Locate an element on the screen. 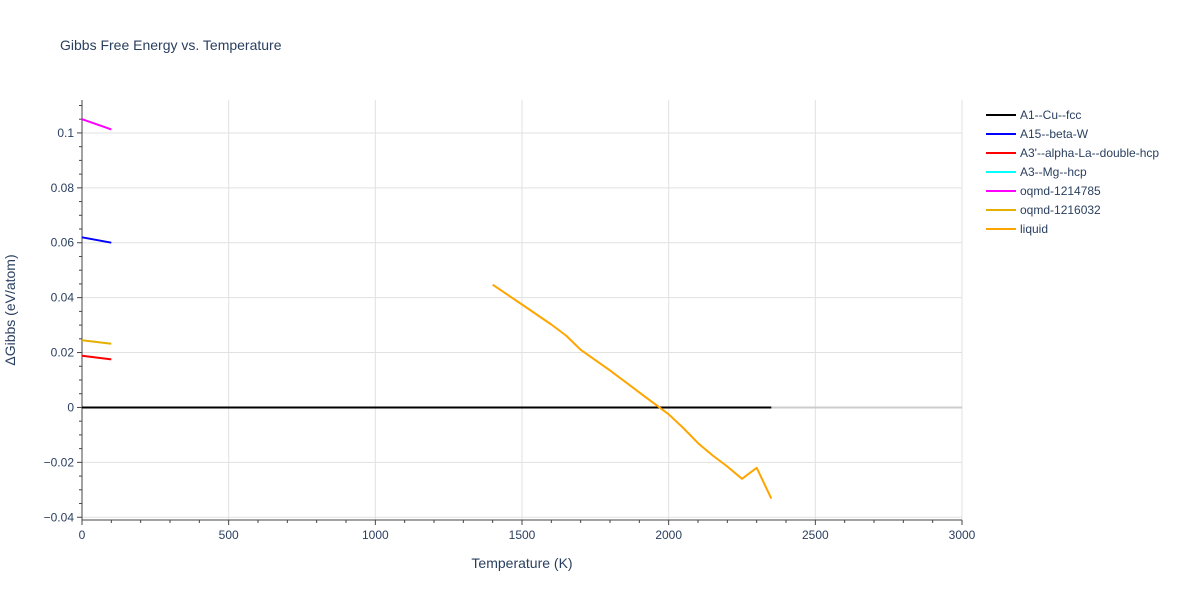  y-tick-label: 0.06 is located at coordinates (63, 243).